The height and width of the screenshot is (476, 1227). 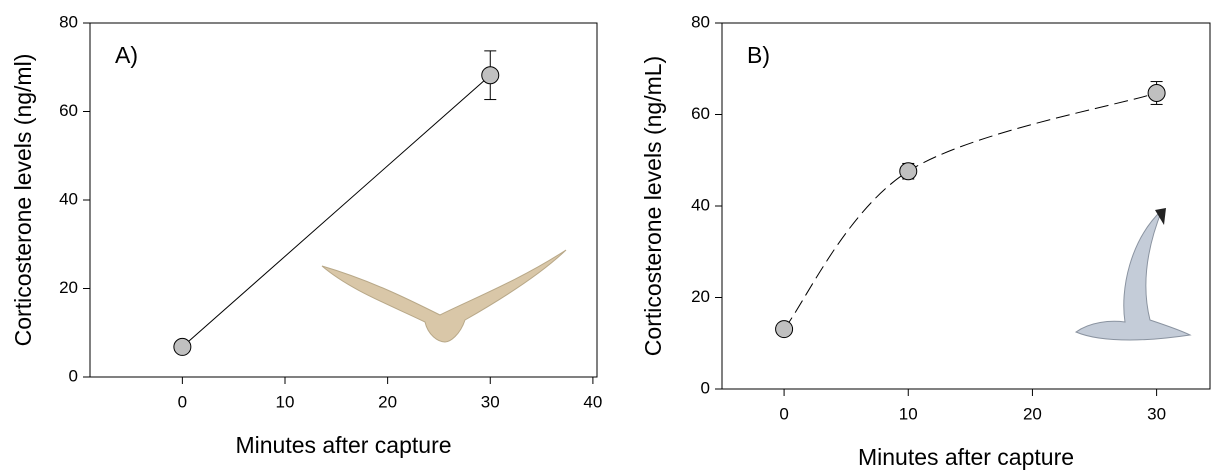 I want to click on x-tick-label: 40, so click(x=592, y=401).